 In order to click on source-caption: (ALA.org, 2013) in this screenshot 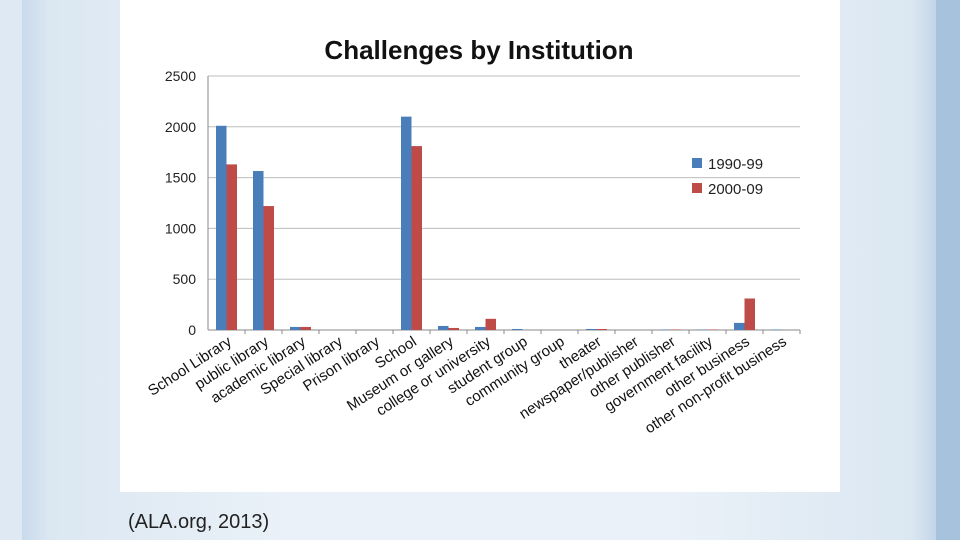, I will do `click(199, 522)`.